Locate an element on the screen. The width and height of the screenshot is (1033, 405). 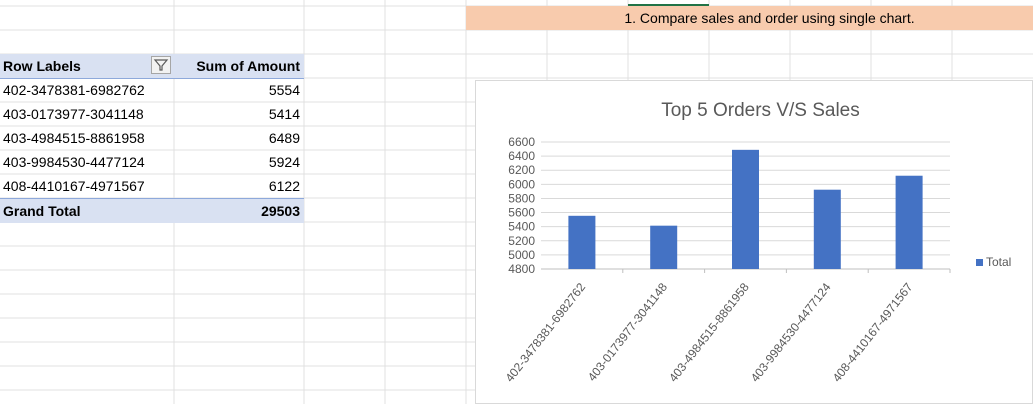
y-tick-label: 5600 is located at coordinates (521, 213).